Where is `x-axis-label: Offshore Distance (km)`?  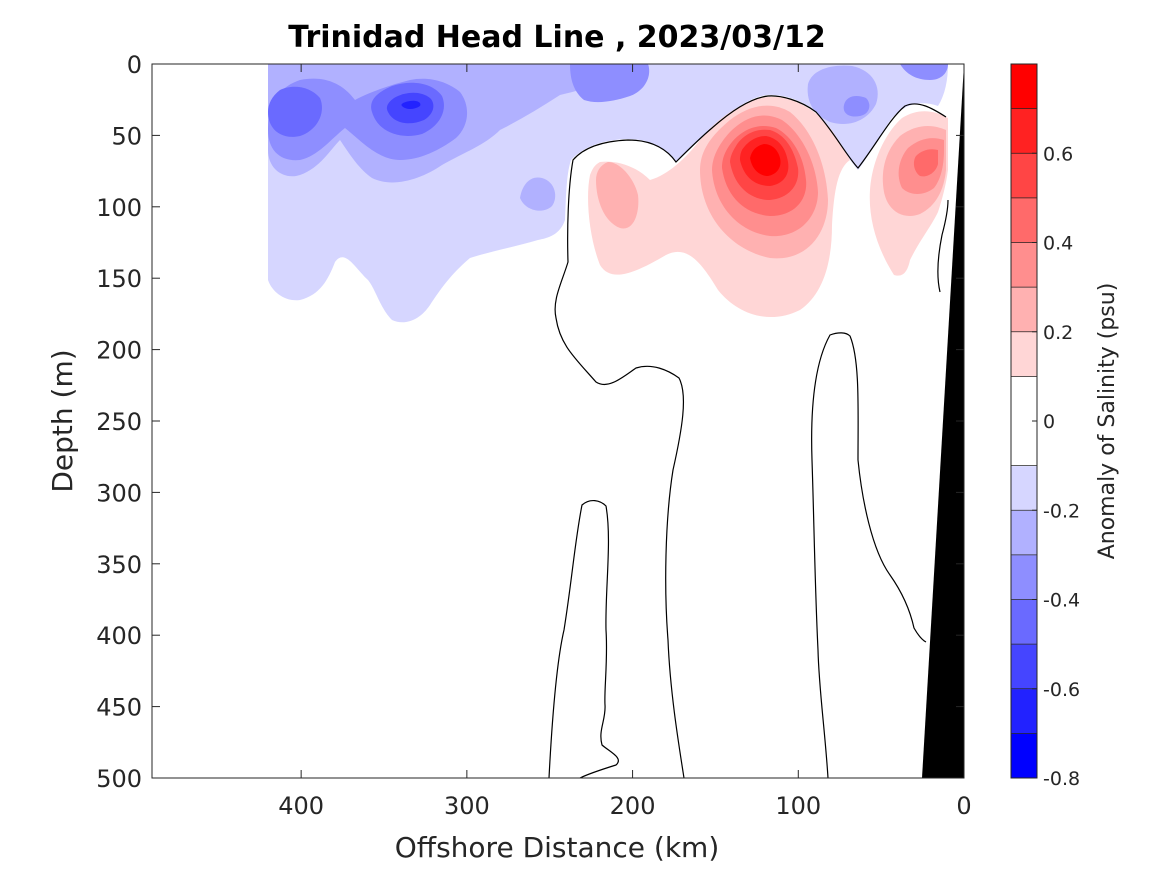 x-axis-label: Offshore Distance (km) is located at coordinates (557, 847).